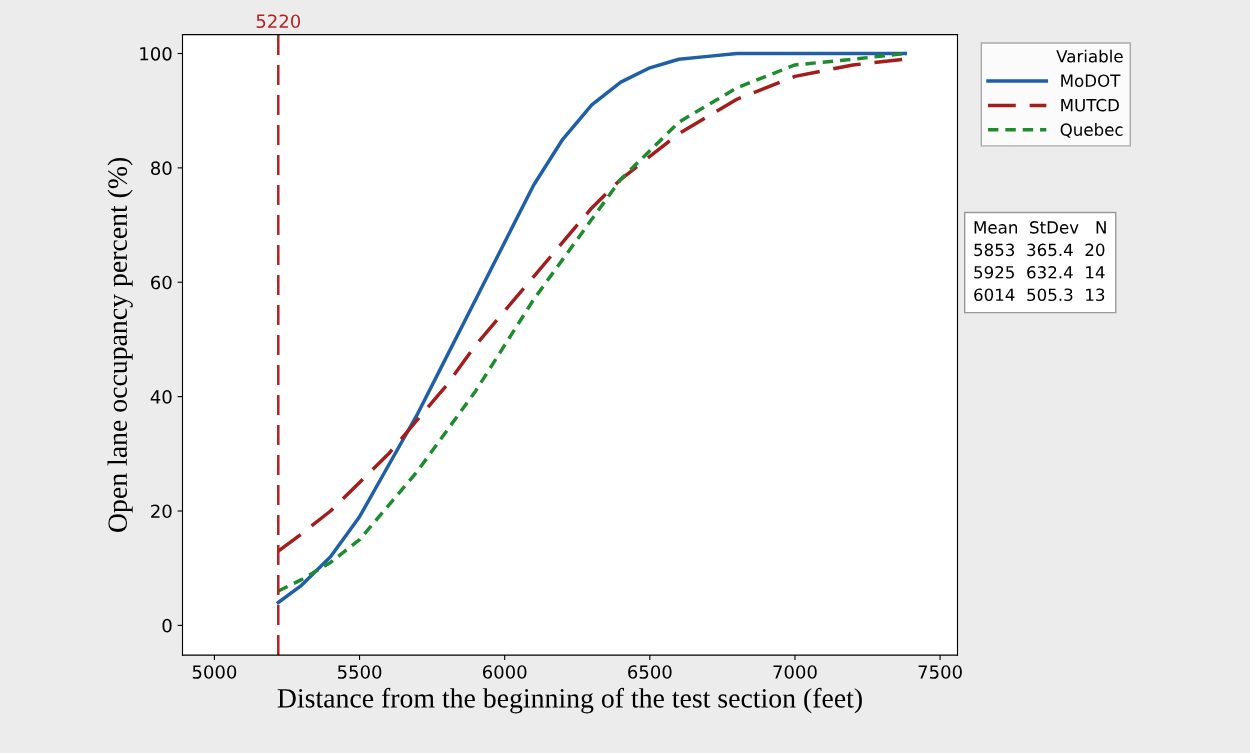 The height and width of the screenshot is (753, 1250). Describe the element at coordinates (167, 625) in the screenshot. I see `y-tick-label: 0` at that location.